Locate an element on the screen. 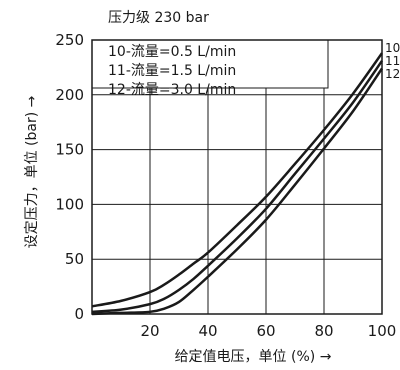  y-tick-label: 0 is located at coordinates (79, 314).